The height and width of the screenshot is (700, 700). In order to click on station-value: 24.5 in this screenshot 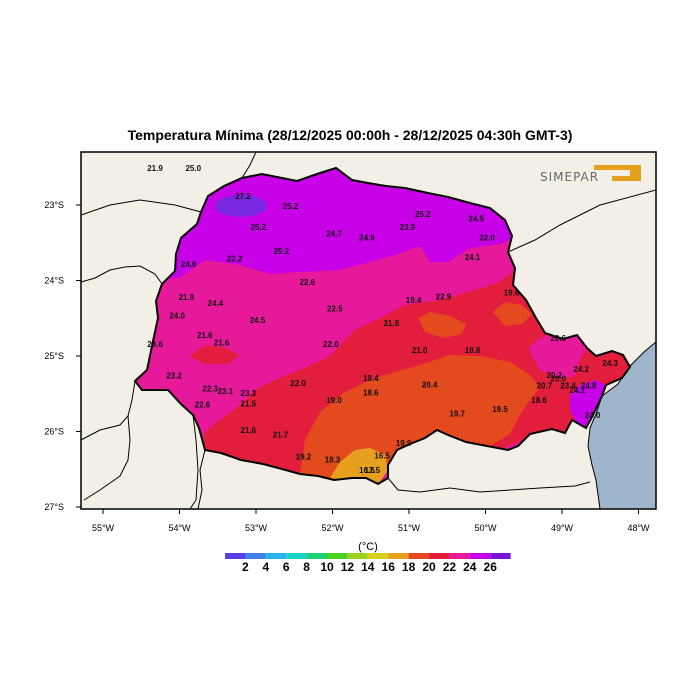, I will do `click(477, 219)`.